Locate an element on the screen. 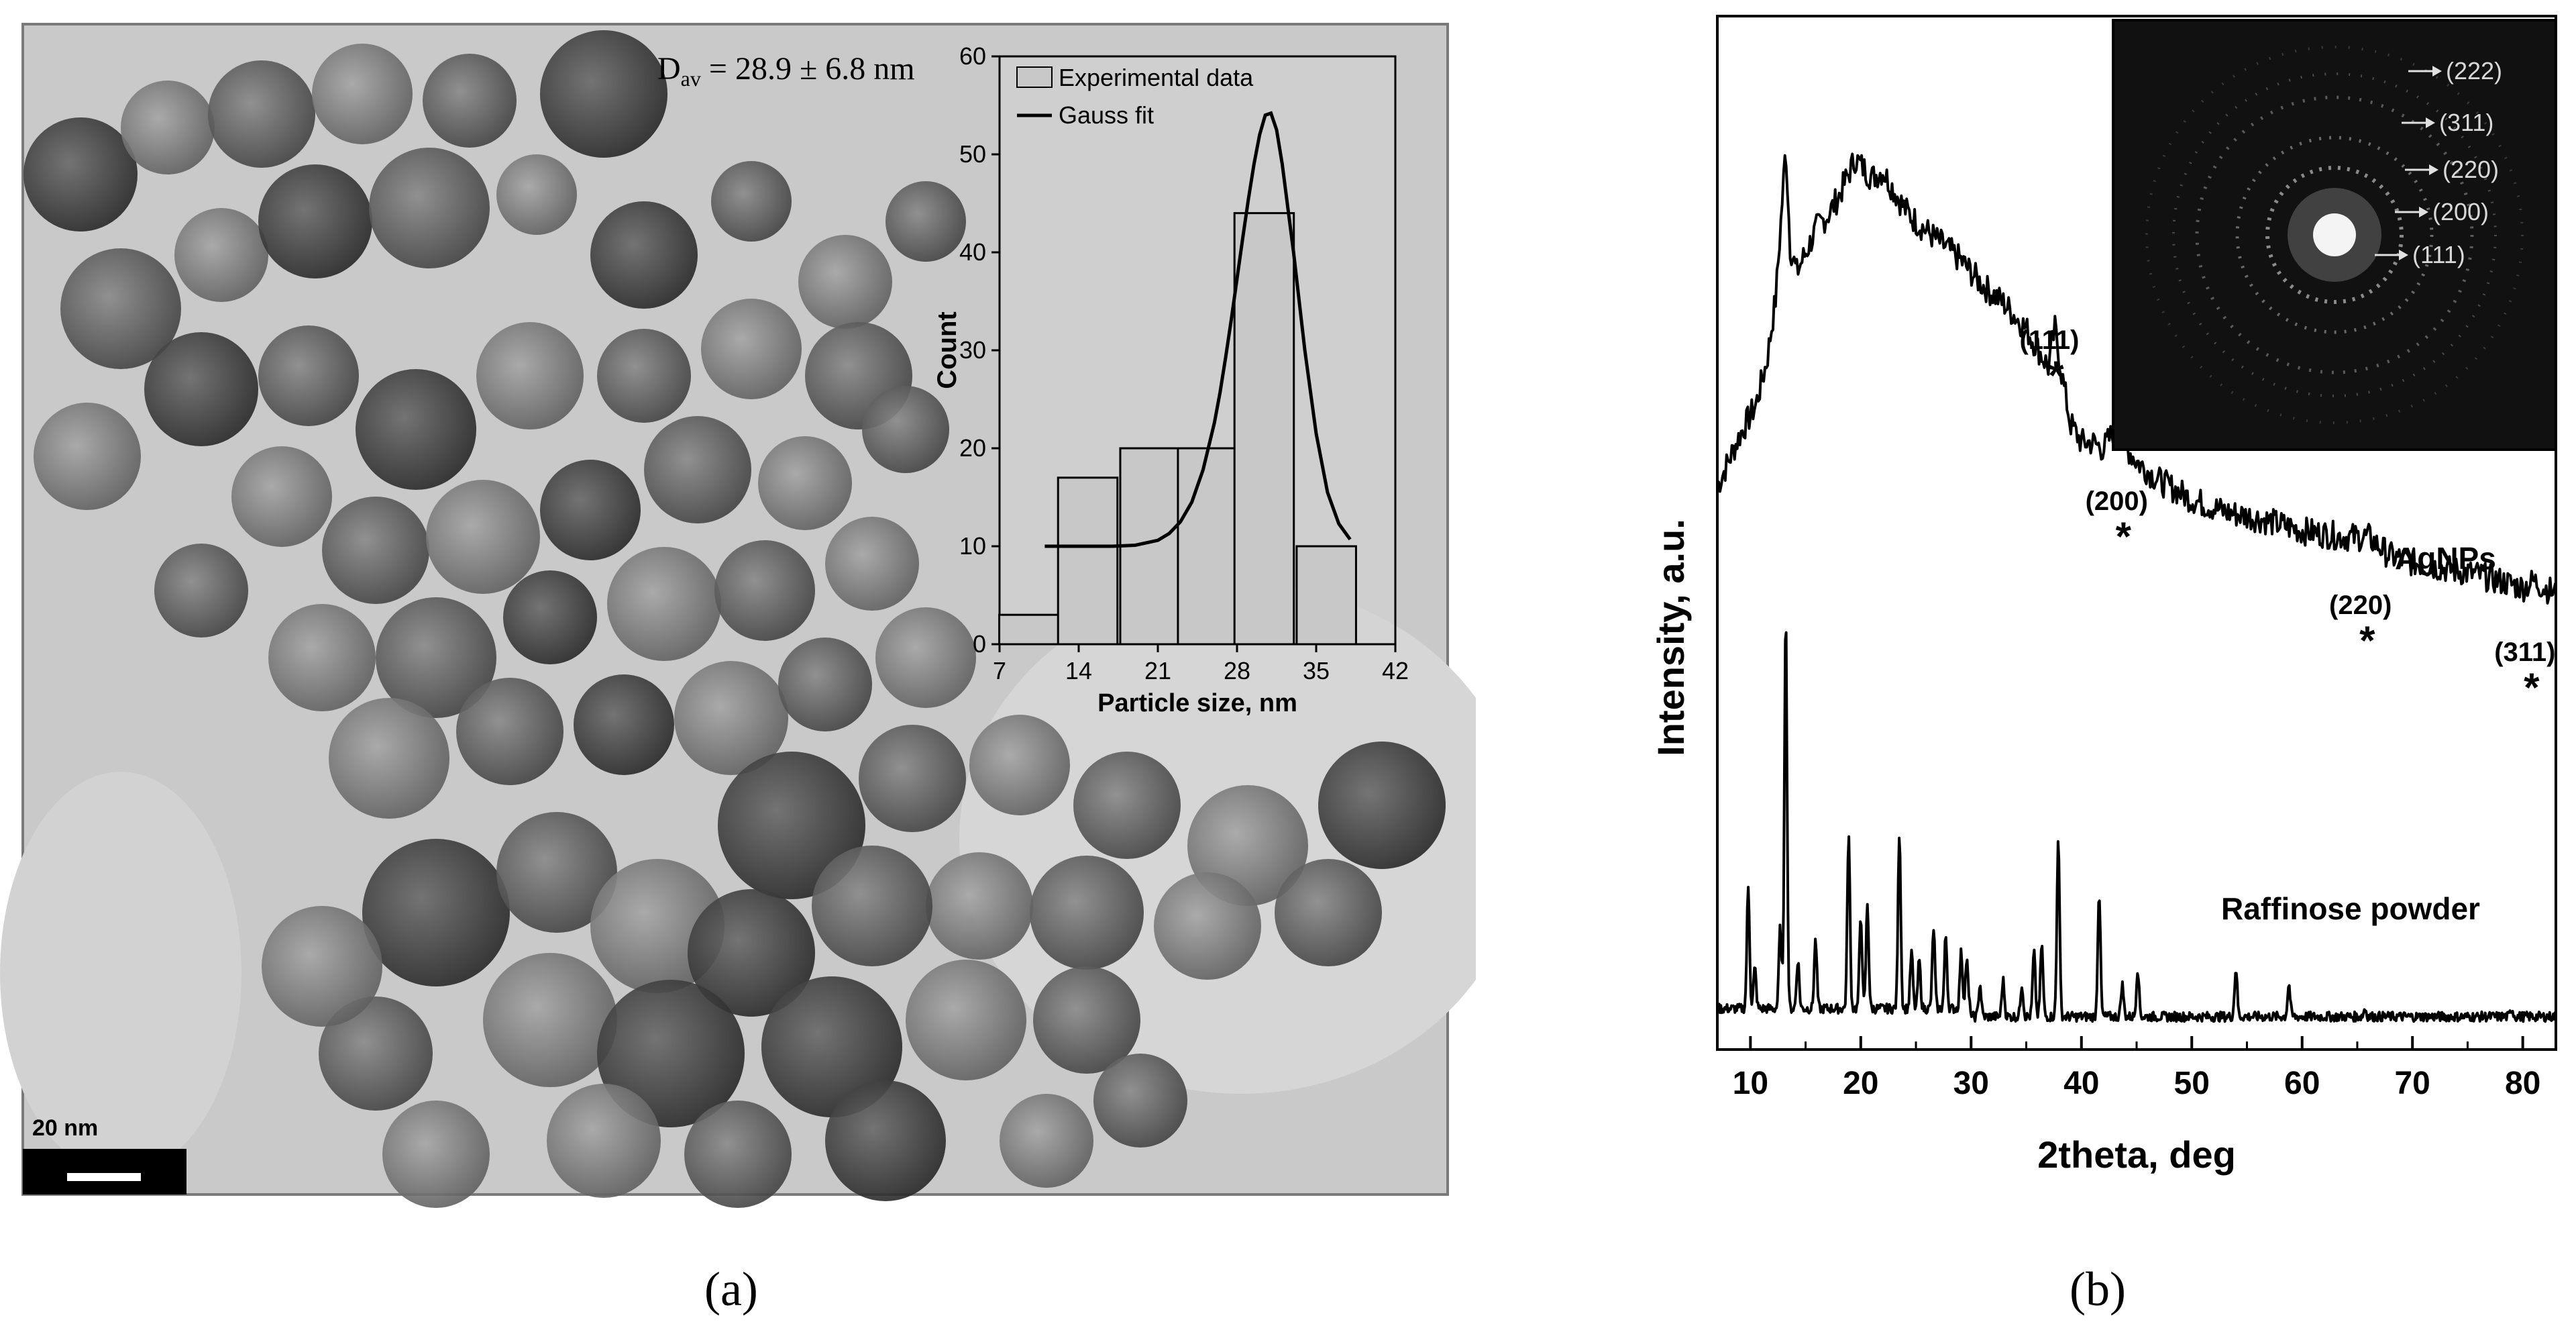  histogram-y-tick-label: 50 is located at coordinates (972, 154).